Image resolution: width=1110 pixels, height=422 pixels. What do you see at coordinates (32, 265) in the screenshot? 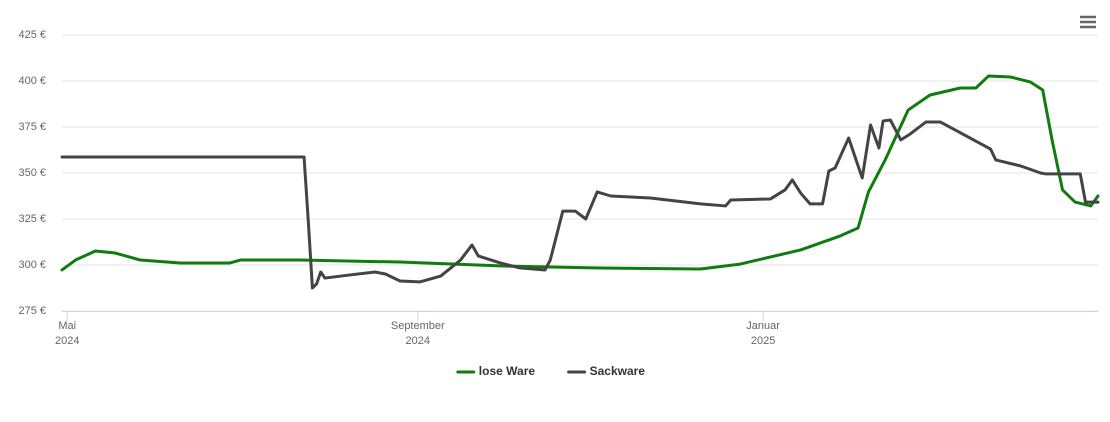
I see `y-tick-label: 300 €` at bounding box center [32, 265].